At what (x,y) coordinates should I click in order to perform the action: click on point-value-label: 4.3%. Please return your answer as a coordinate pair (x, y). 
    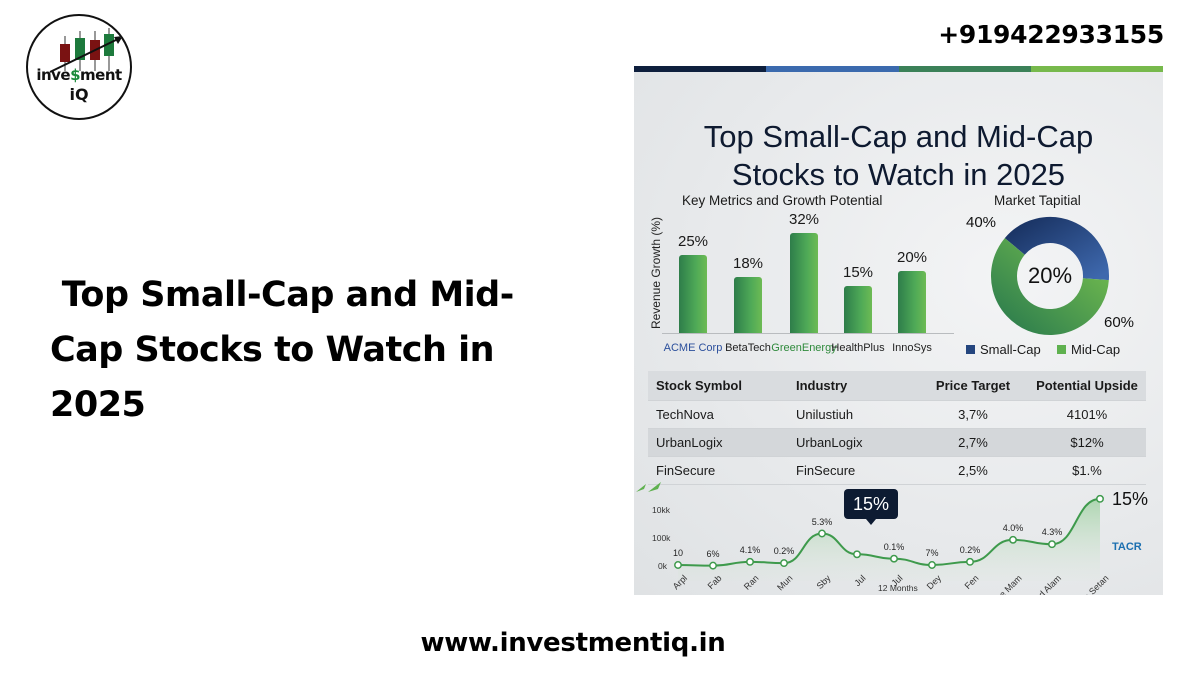
    Looking at the image, I should click on (1052, 532).